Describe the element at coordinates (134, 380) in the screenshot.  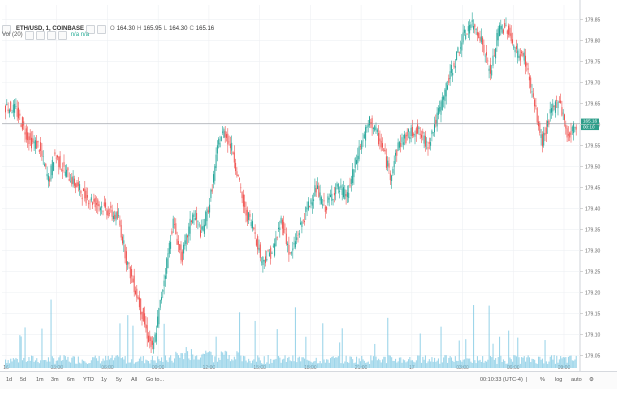
I see `timeframe-all: All` at that location.